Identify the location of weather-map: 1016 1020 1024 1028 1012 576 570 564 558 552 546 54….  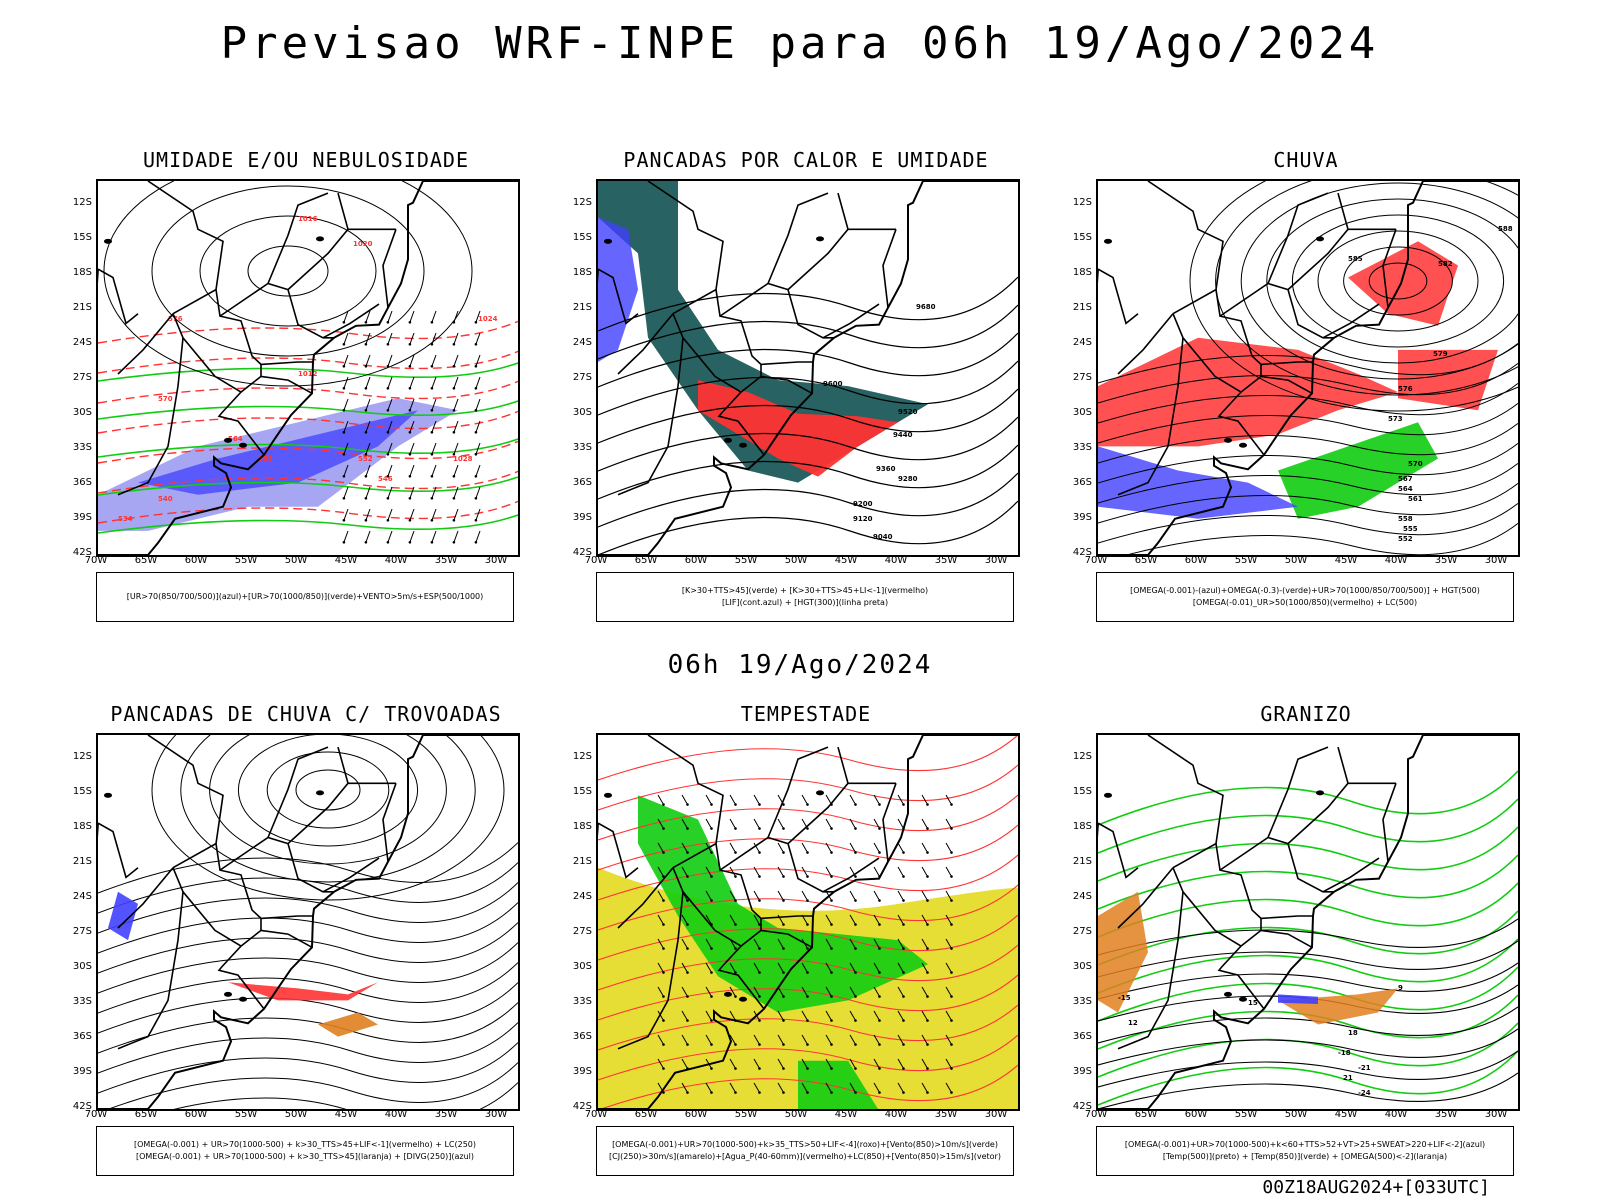
(308, 368).